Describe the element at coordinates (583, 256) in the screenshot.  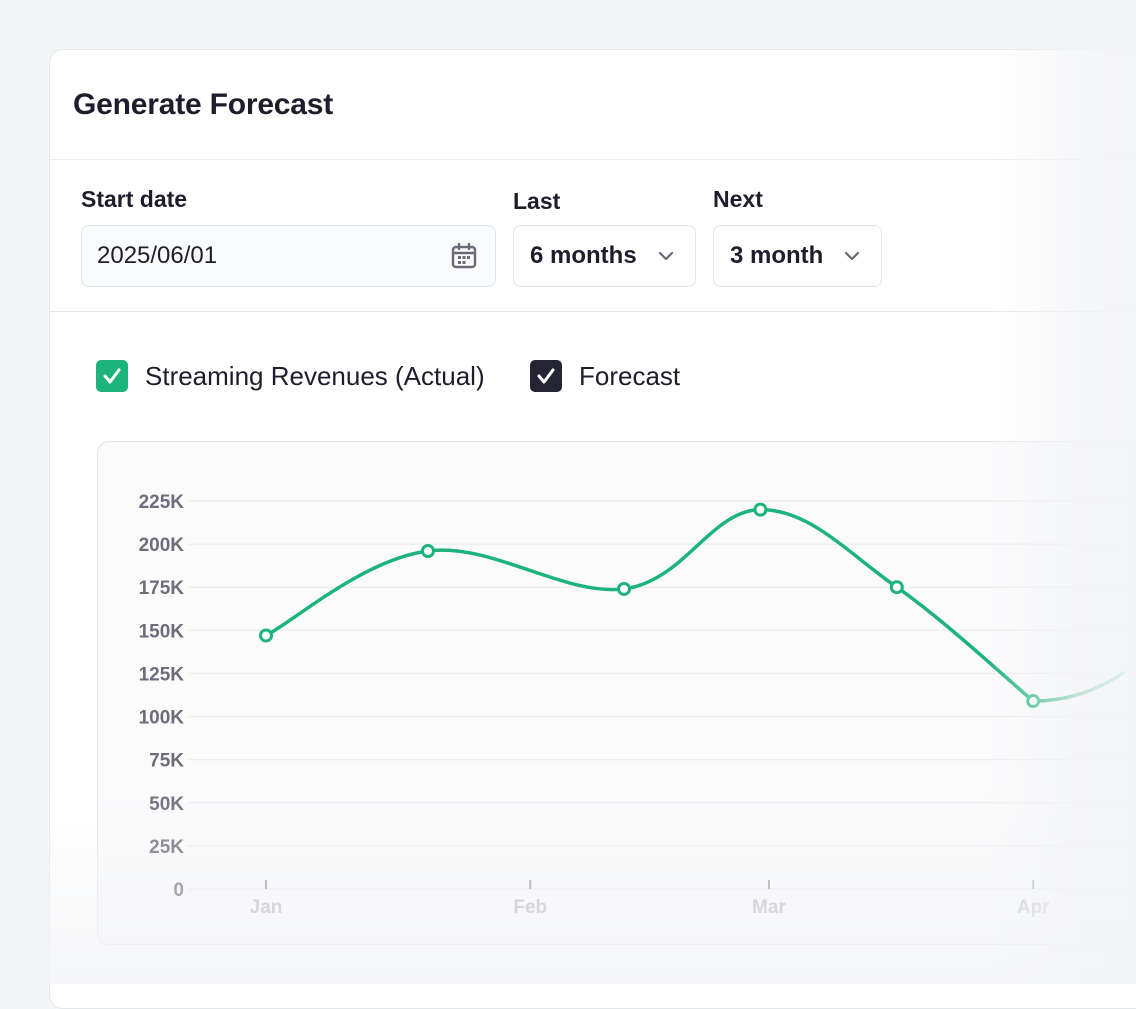
I see `last-period-value: 6 months` at that location.